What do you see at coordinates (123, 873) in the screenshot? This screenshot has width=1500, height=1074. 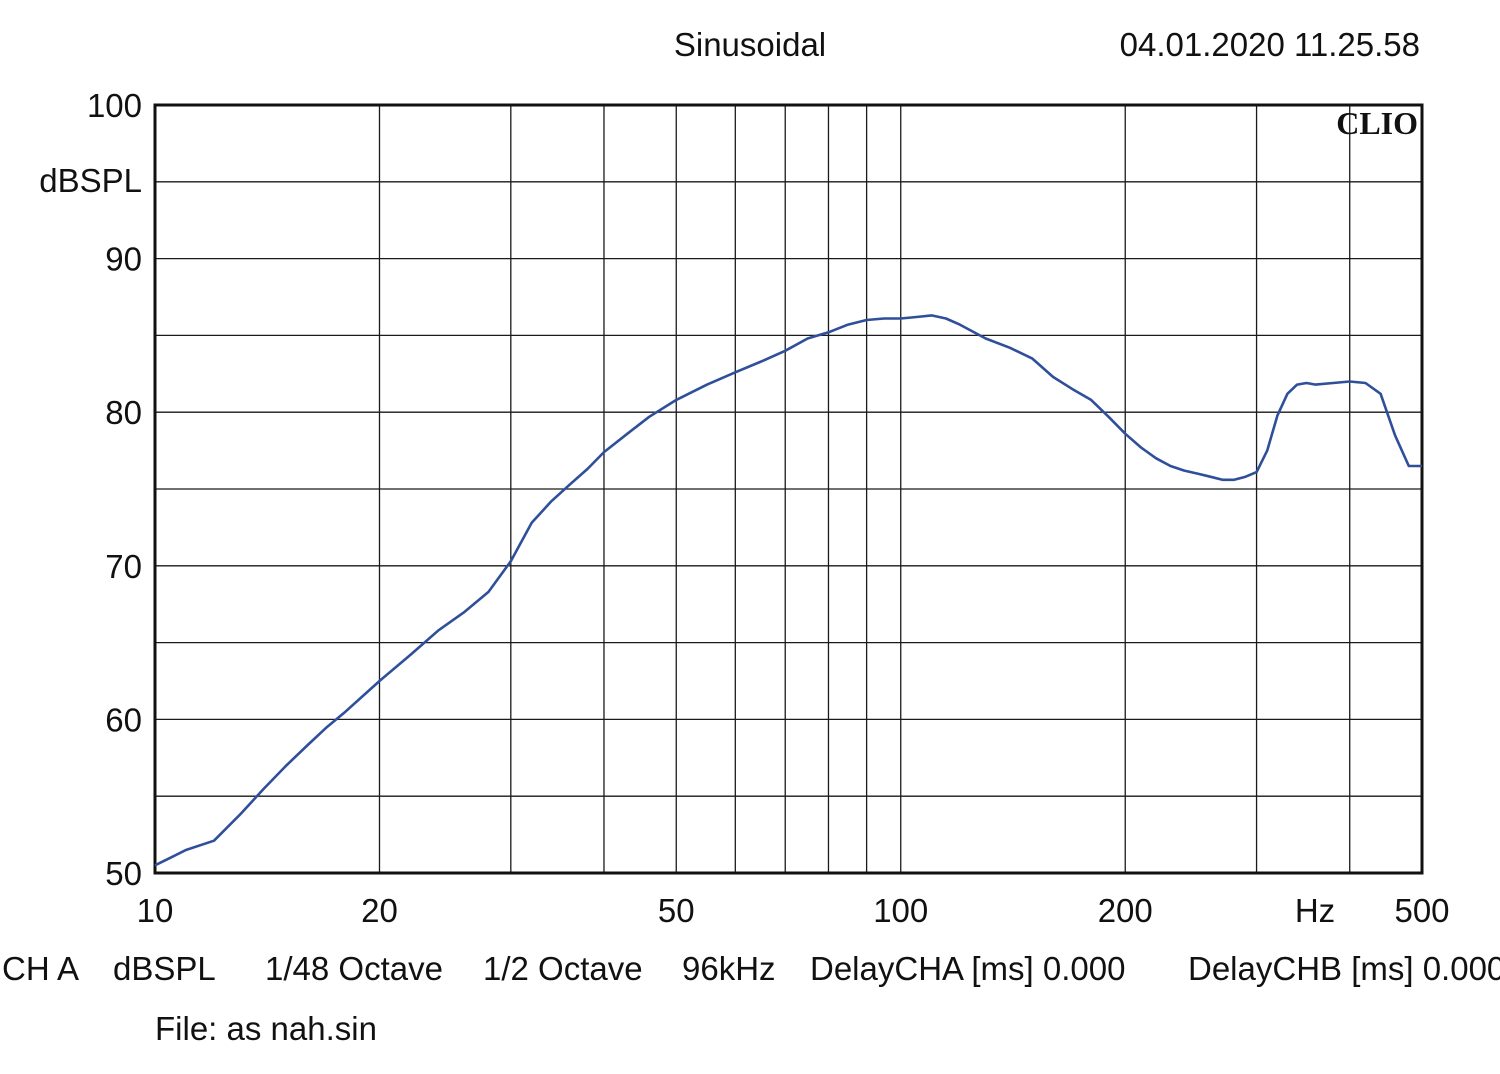 I see `y-tick-label: 50` at bounding box center [123, 873].